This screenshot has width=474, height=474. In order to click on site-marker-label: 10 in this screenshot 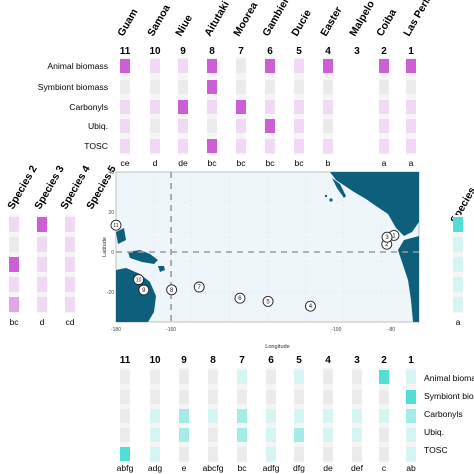, I will do `click(139, 281)`.